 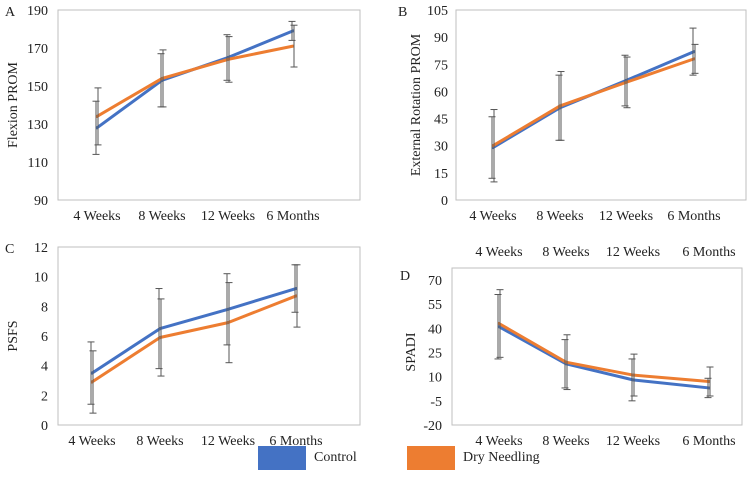 What do you see at coordinates (435, 378) in the screenshot?
I see `panel-d-y-tick-label: 10` at bounding box center [435, 378].